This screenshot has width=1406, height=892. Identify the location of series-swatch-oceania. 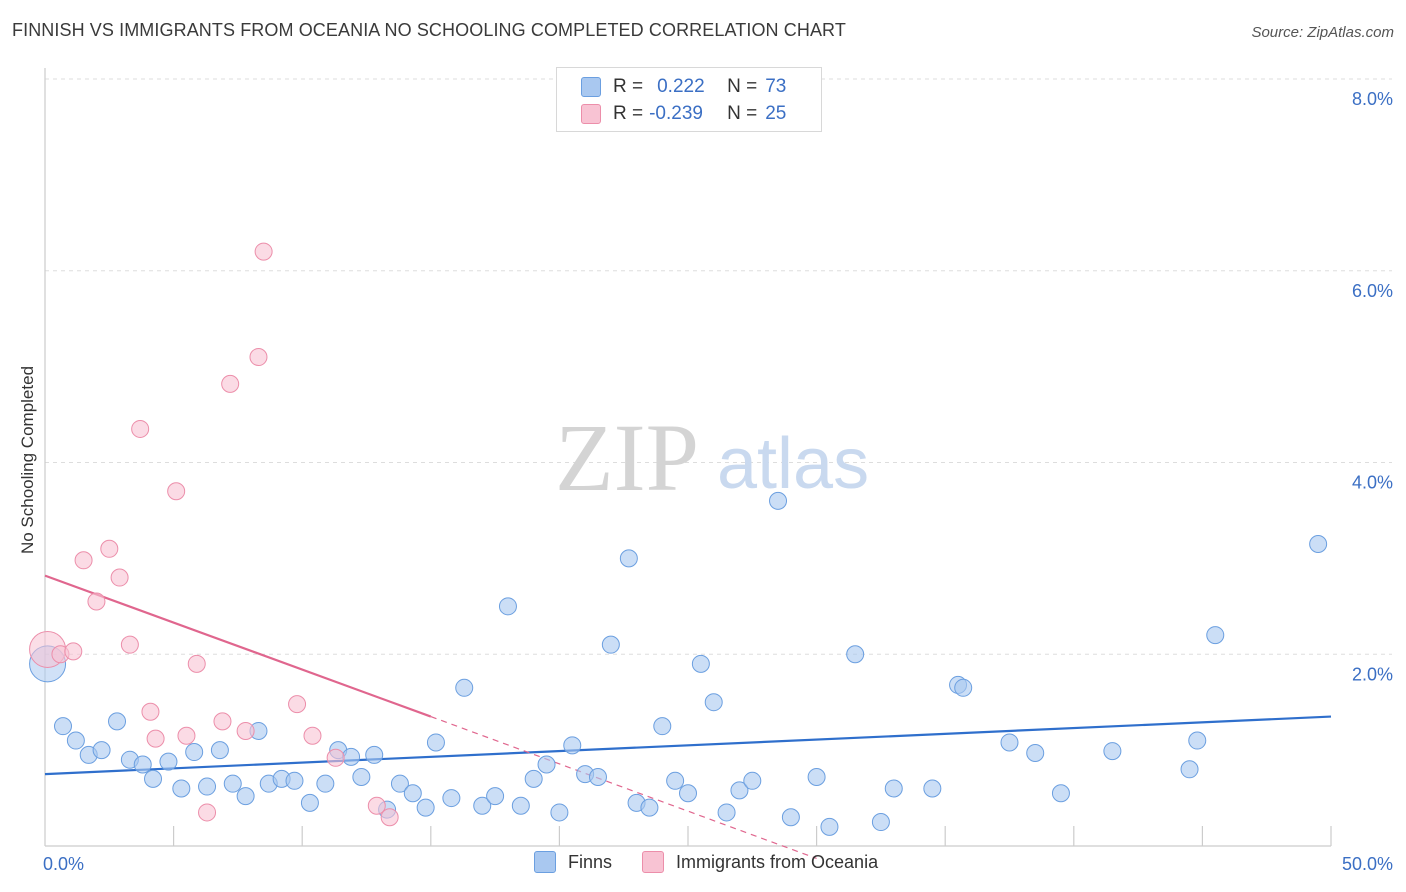
(653, 862).